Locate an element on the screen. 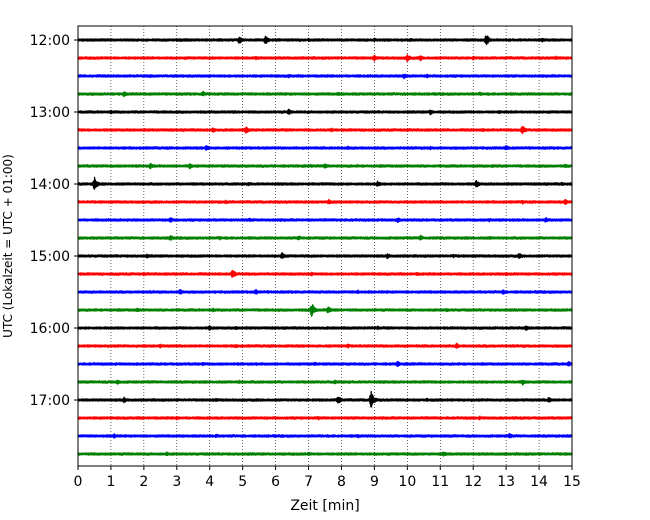  x-tick-label: 7 is located at coordinates (308, 482).